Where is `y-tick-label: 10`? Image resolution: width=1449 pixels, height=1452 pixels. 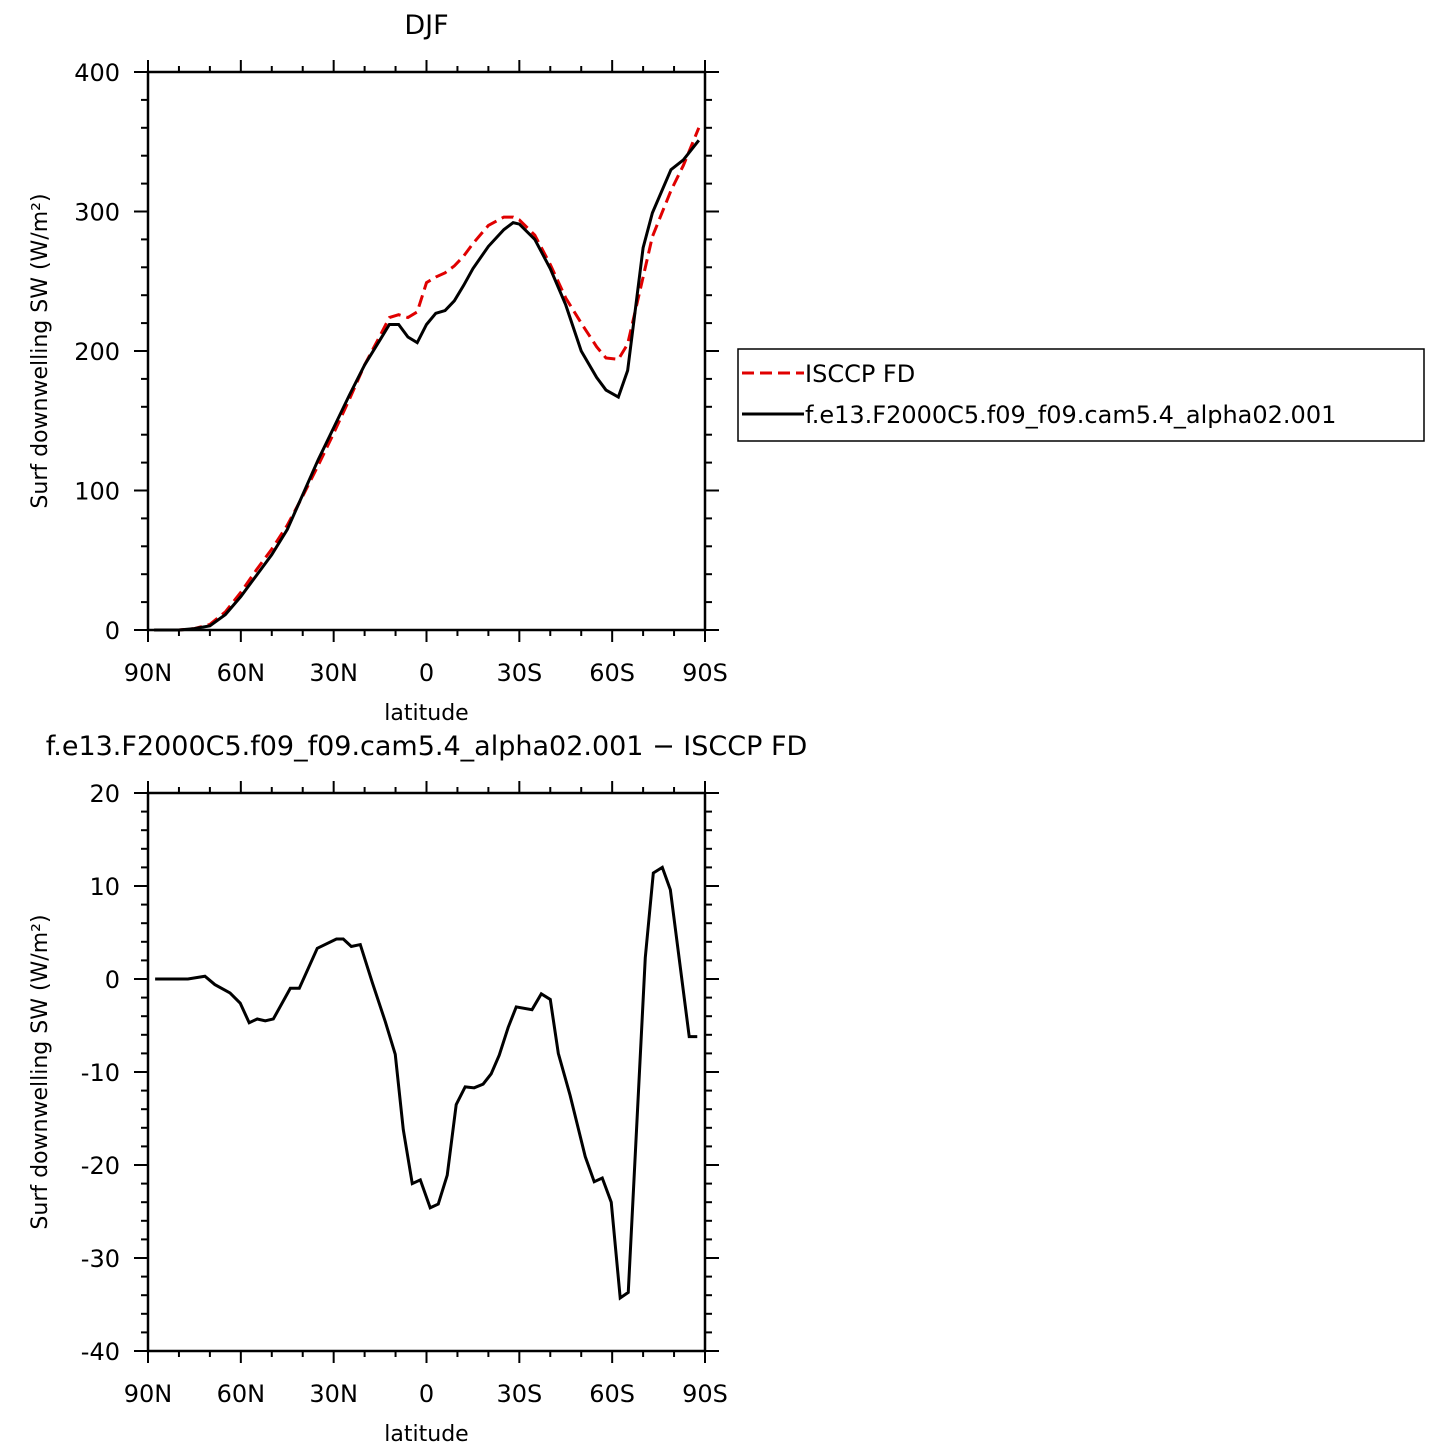 y-tick-label: 10 is located at coordinates (104, 887).